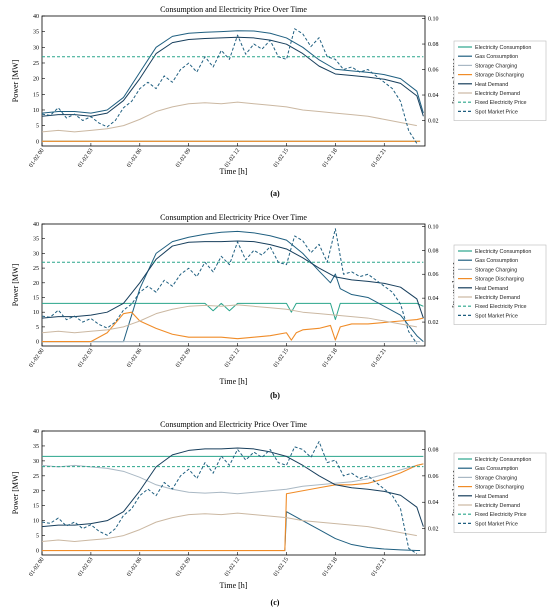 This screenshot has width=550, height=613. Describe the element at coordinates (433, 227) in the screenshot. I see `y2-tick-label: 0.10` at that location.